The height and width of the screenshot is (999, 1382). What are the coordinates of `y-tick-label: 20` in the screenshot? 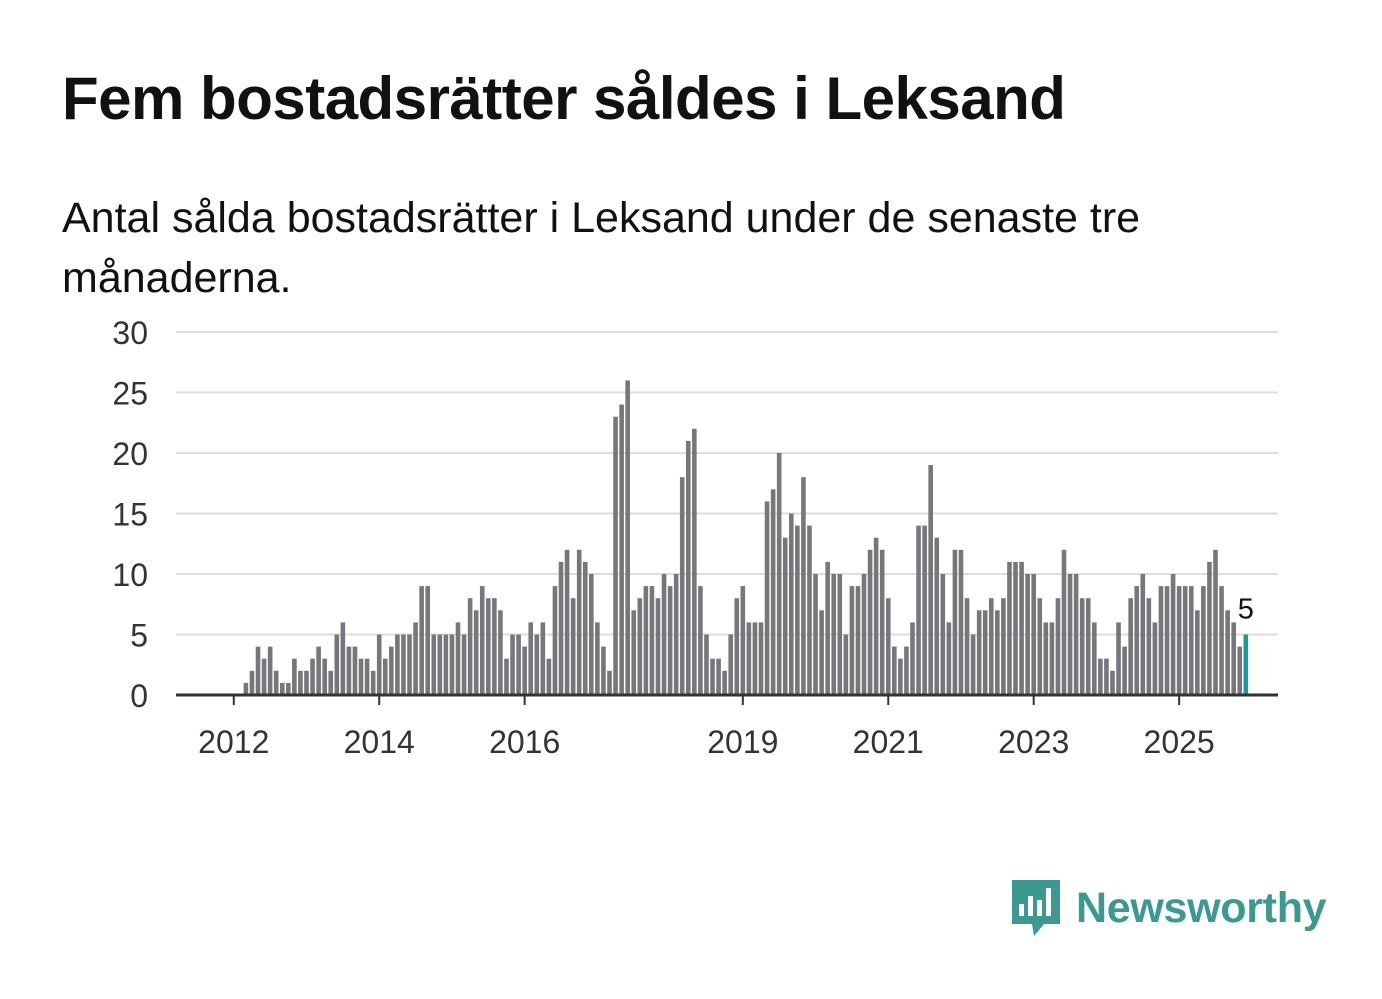 It's located at (130, 454).